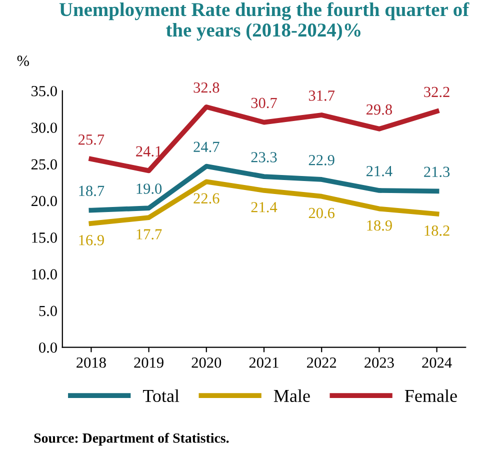 This screenshot has height=454, width=480. Describe the element at coordinates (292, 395) in the screenshot. I see `legend-label: Male` at that location.